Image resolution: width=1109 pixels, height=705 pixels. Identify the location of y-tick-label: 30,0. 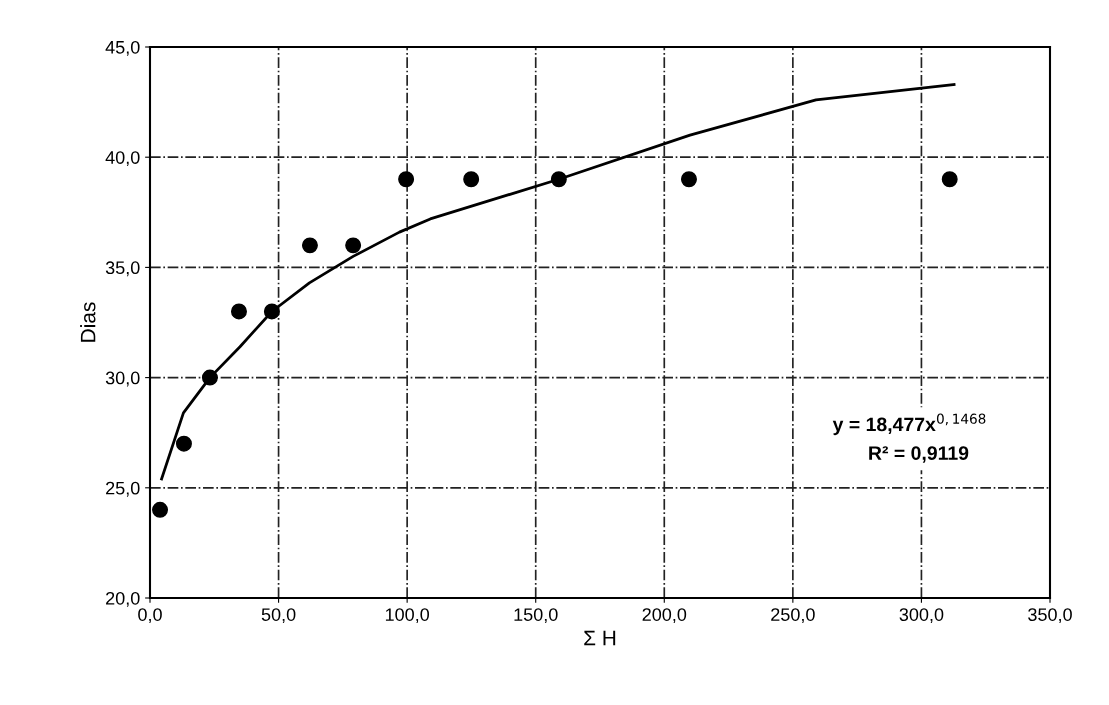
(122, 379).